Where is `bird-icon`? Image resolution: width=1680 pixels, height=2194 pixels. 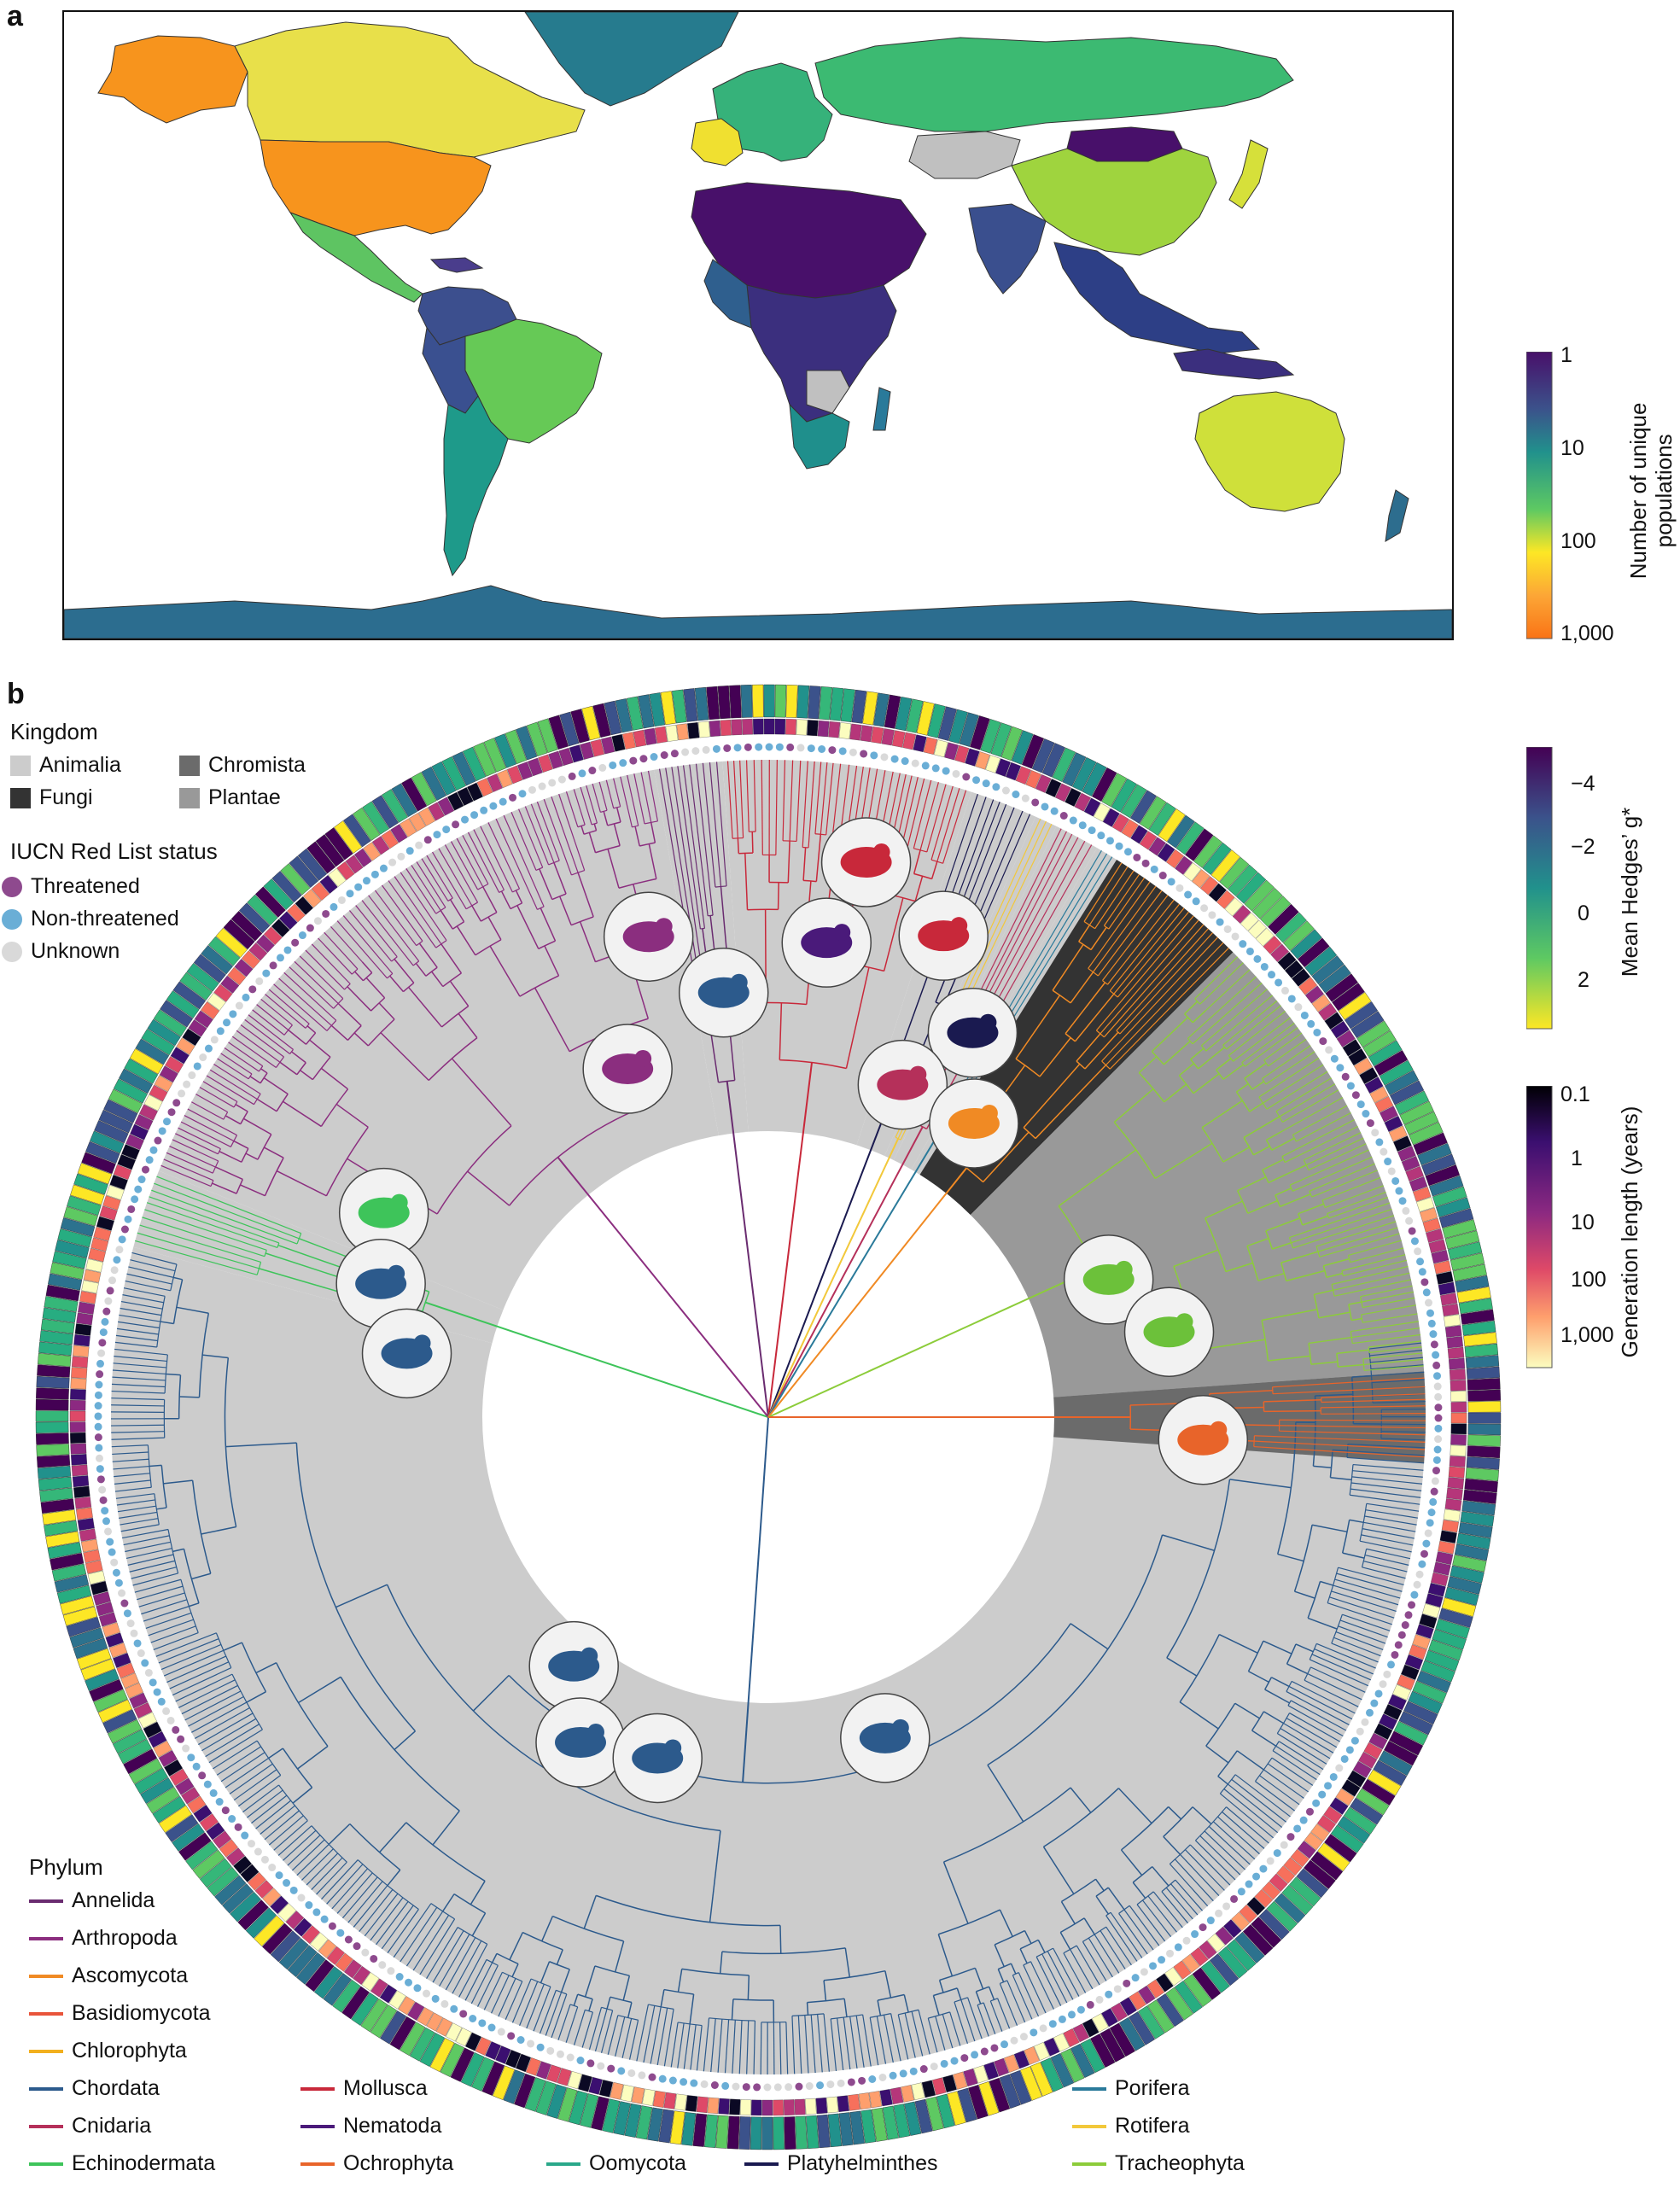
bird-icon is located at coordinates (657, 1758).